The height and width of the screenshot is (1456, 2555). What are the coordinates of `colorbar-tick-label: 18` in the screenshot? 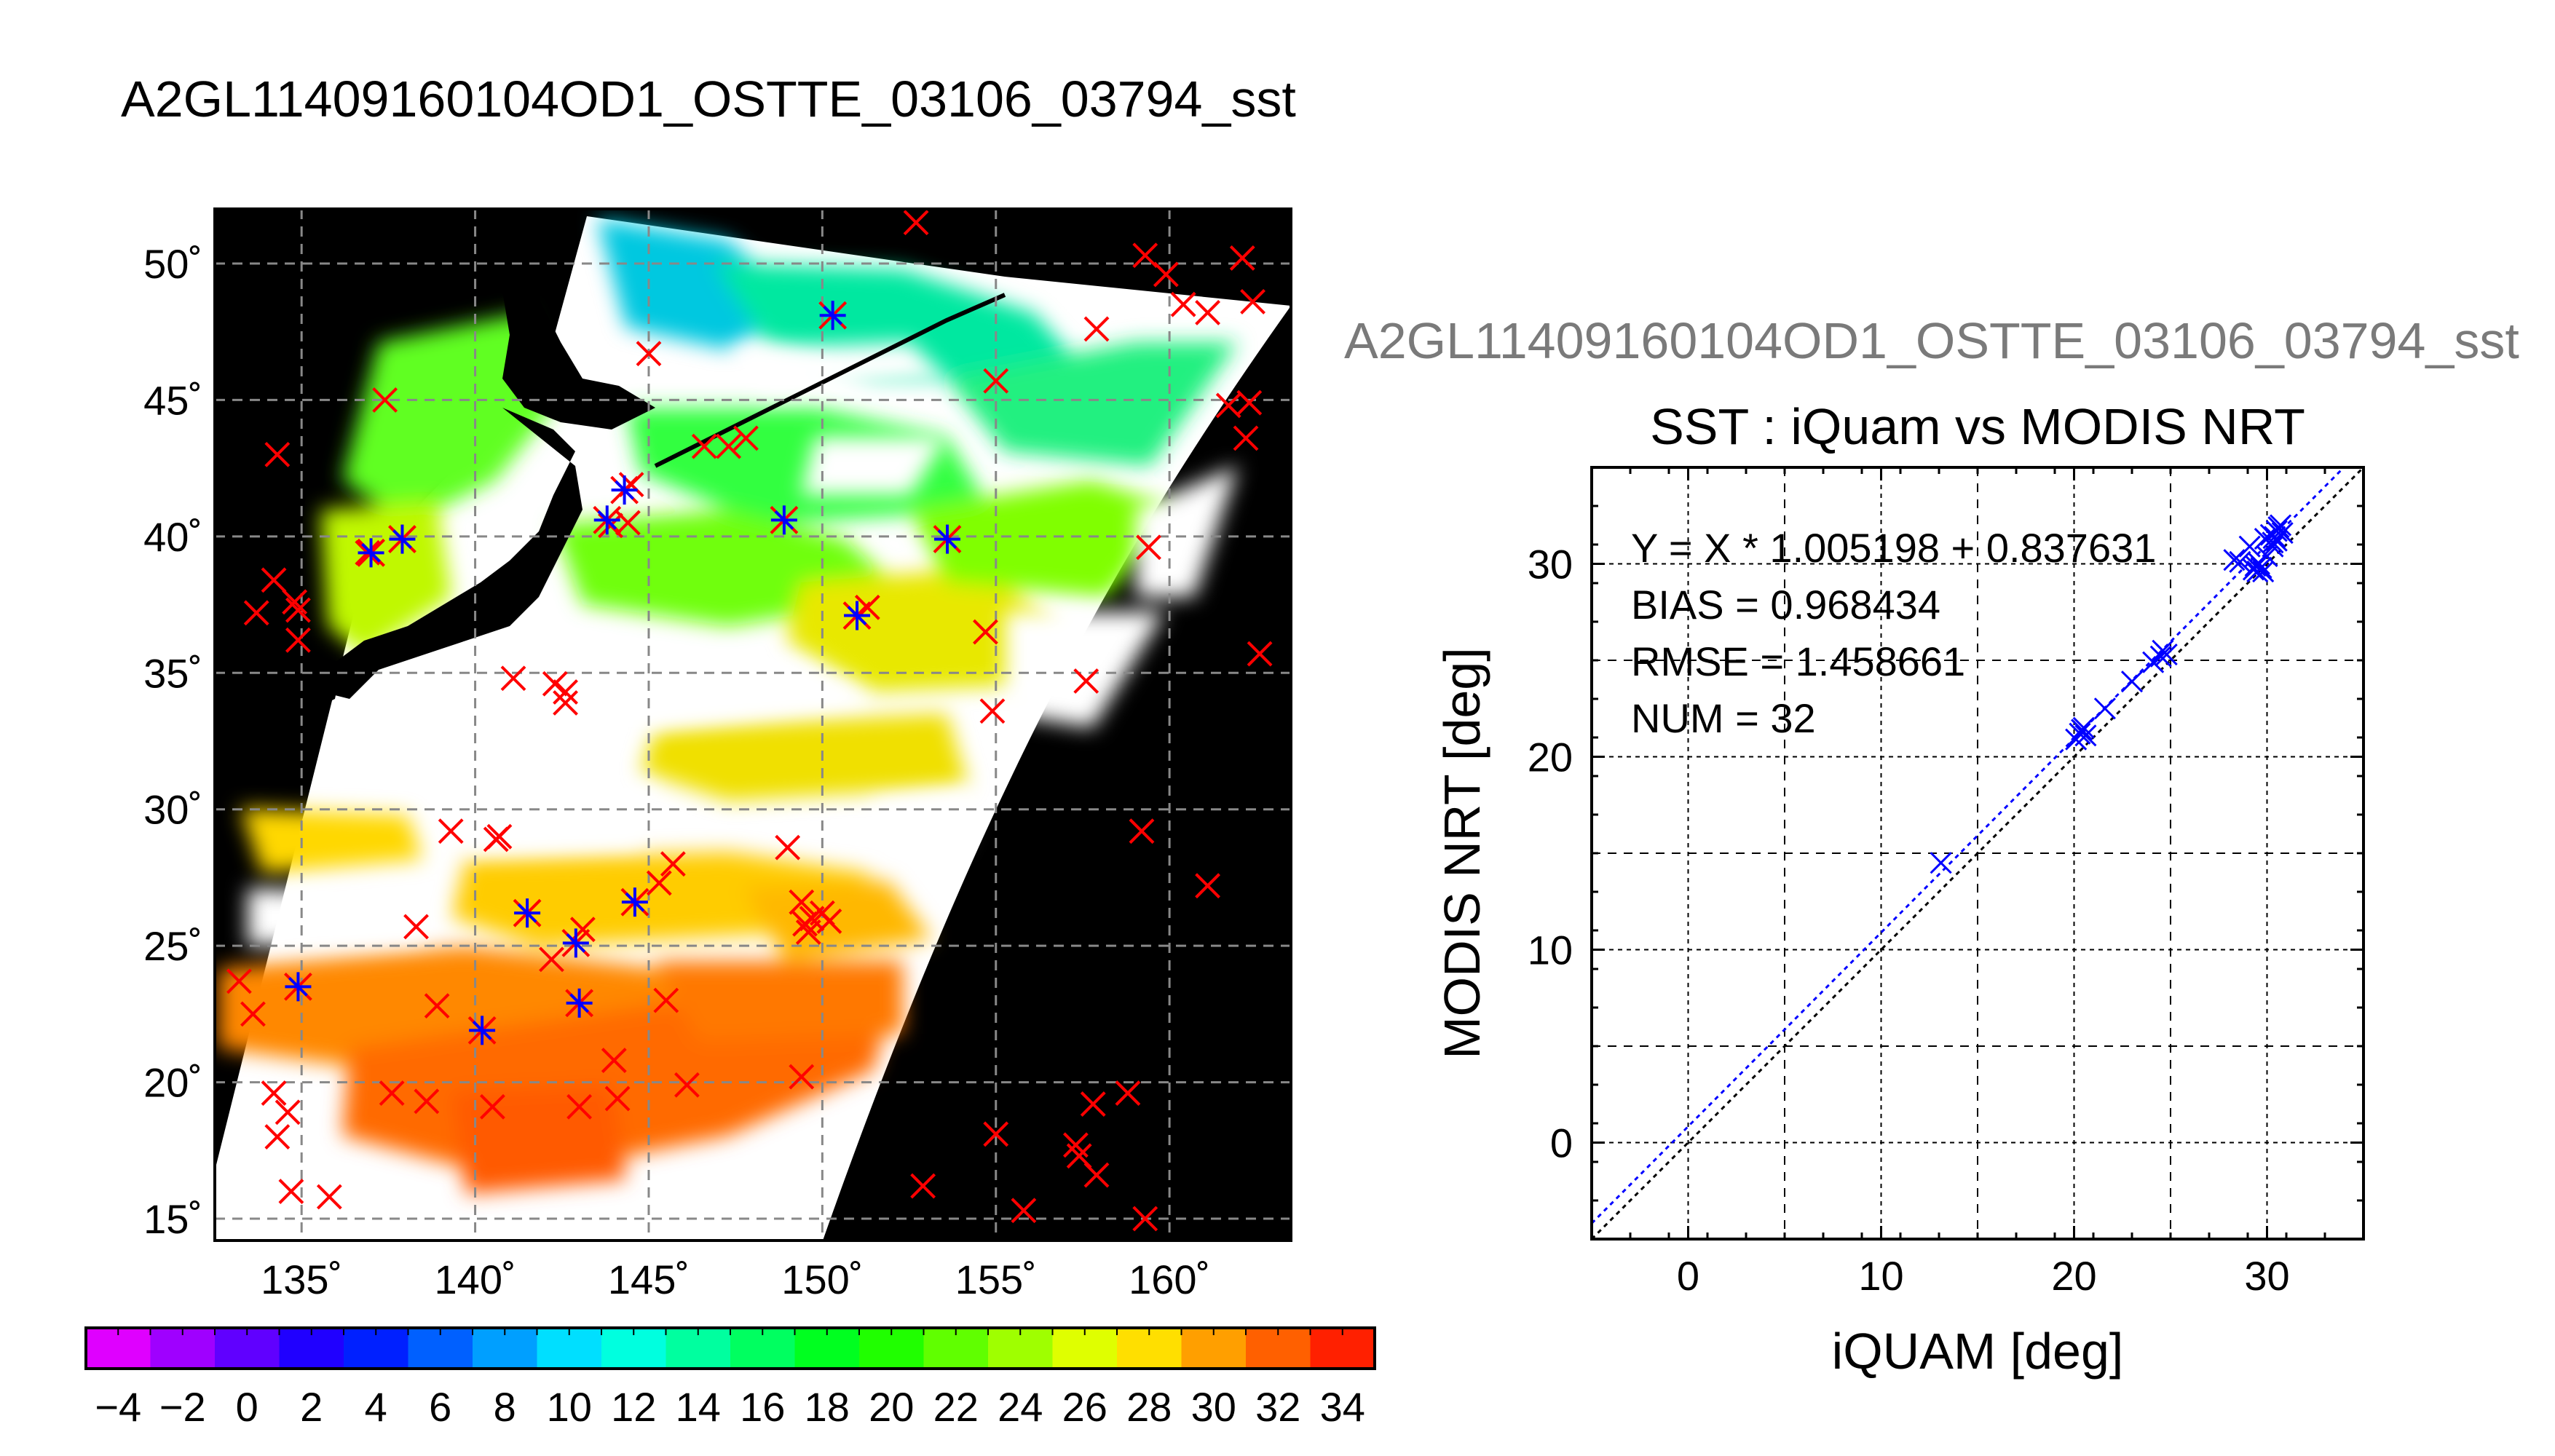 It's located at (827, 1407).